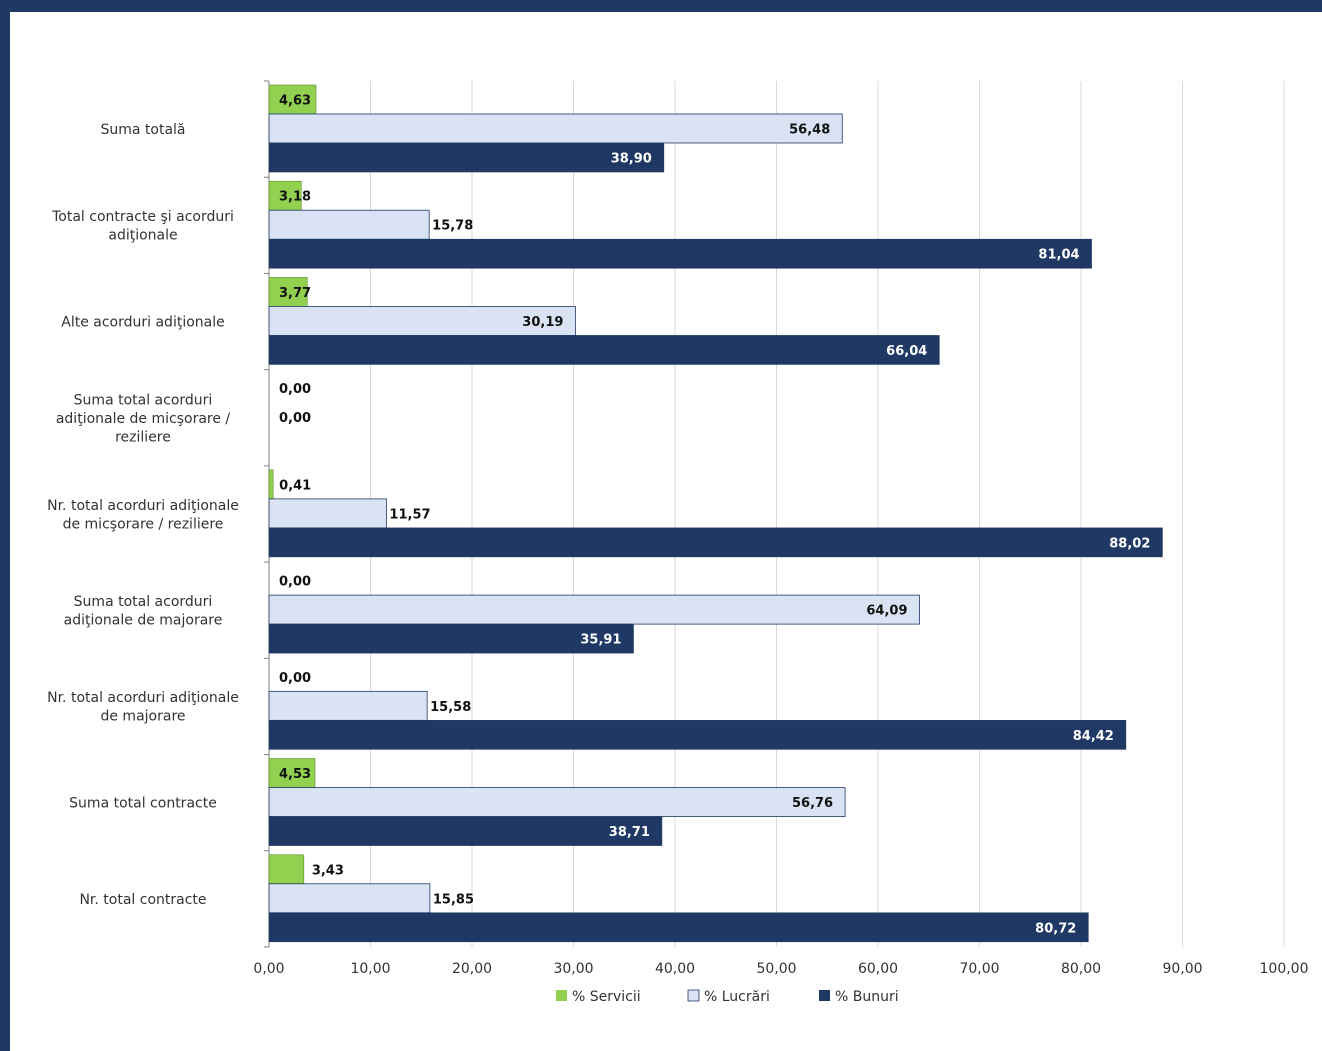 The width and height of the screenshot is (1322, 1051). Describe the element at coordinates (295, 485) in the screenshot. I see `data-label: 0,41` at that location.